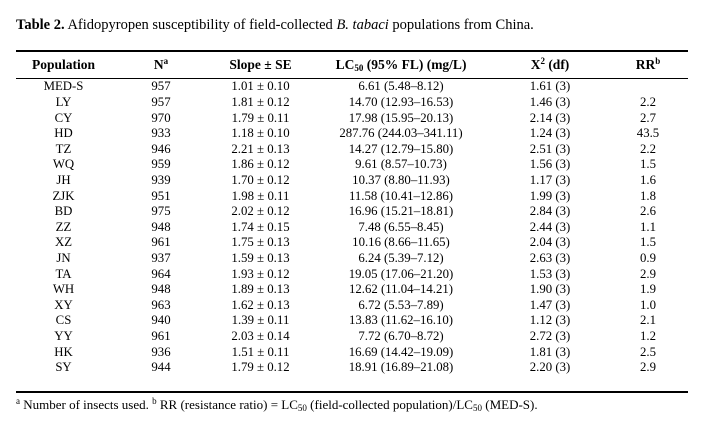 This screenshot has width=712, height=423. I want to click on cell-population: HD, so click(63, 133).